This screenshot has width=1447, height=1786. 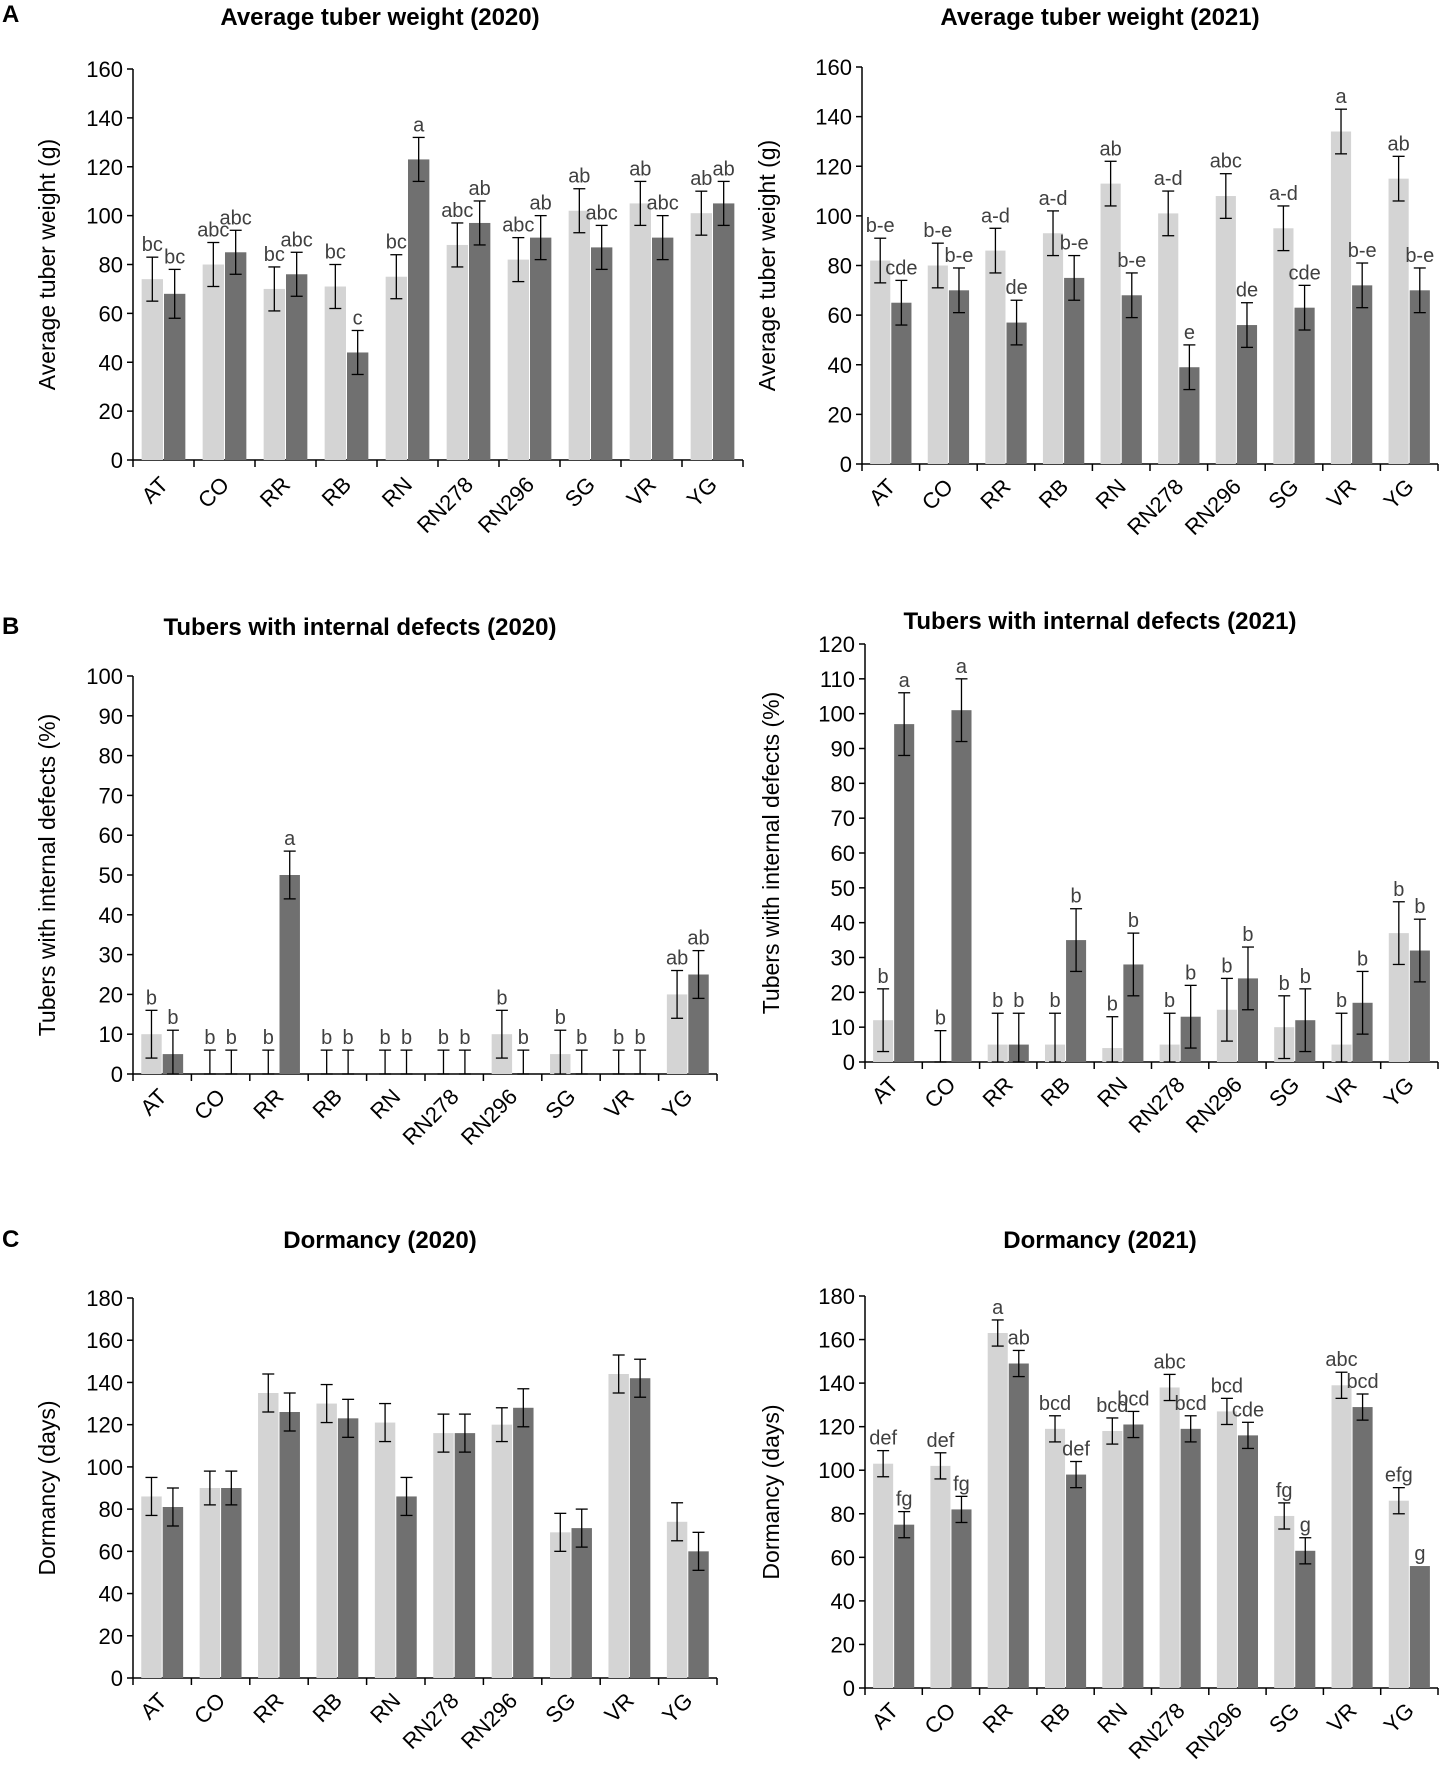 I want to click on chart-title: Tubers with internal defects (2020), so click(x=360, y=627).